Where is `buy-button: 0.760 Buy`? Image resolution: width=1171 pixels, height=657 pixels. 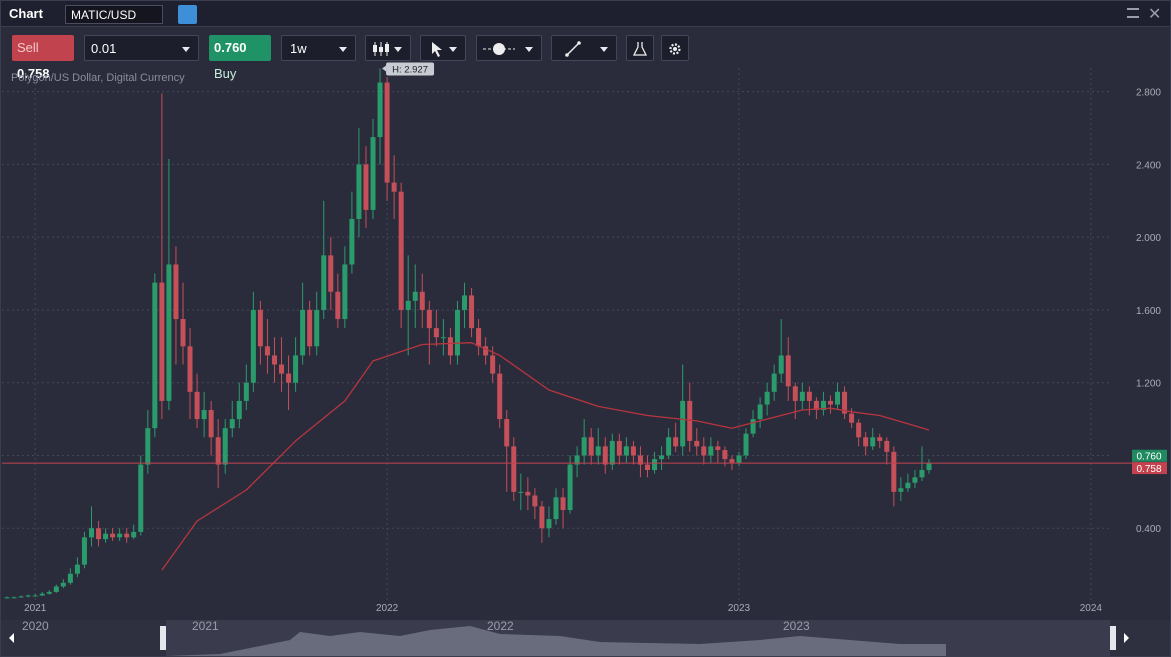
buy-button: 0.760 Buy is located at coordinates (240, 58).